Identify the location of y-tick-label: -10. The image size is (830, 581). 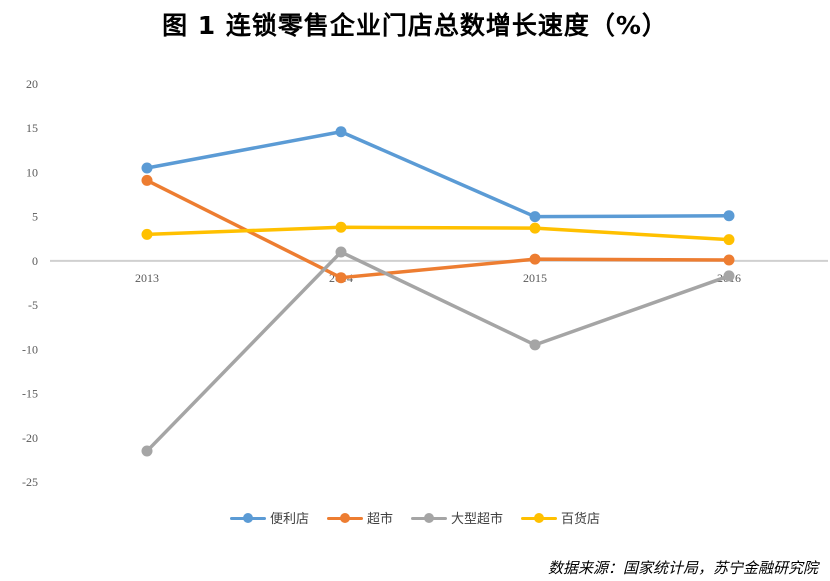
(30, 349).